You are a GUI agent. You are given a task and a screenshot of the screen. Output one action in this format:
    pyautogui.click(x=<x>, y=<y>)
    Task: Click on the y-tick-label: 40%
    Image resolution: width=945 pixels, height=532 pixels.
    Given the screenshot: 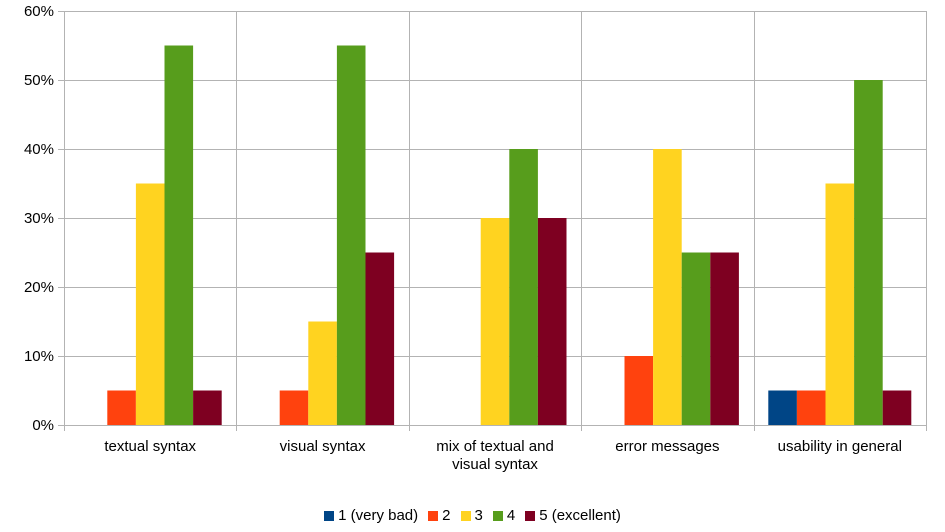 What is the action you would take?
    pyautogui.click(x=39, y=149)
    